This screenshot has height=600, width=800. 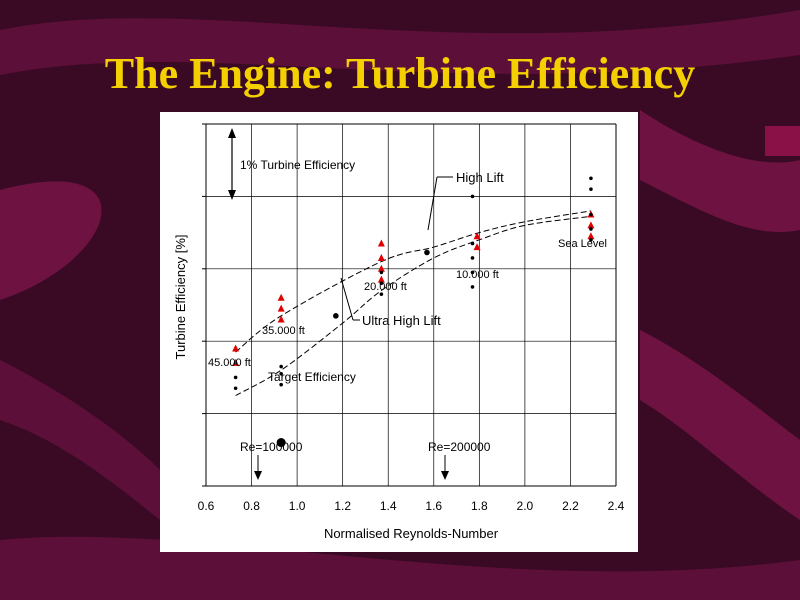 I want to click on slide-title: The Engine: Turbine Efficiency, so click(x=400, y=73).